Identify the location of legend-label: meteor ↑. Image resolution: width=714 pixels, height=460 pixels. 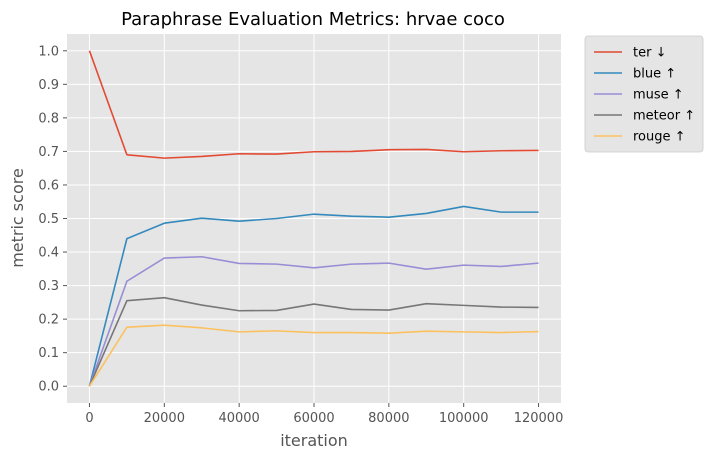
(664, 116).